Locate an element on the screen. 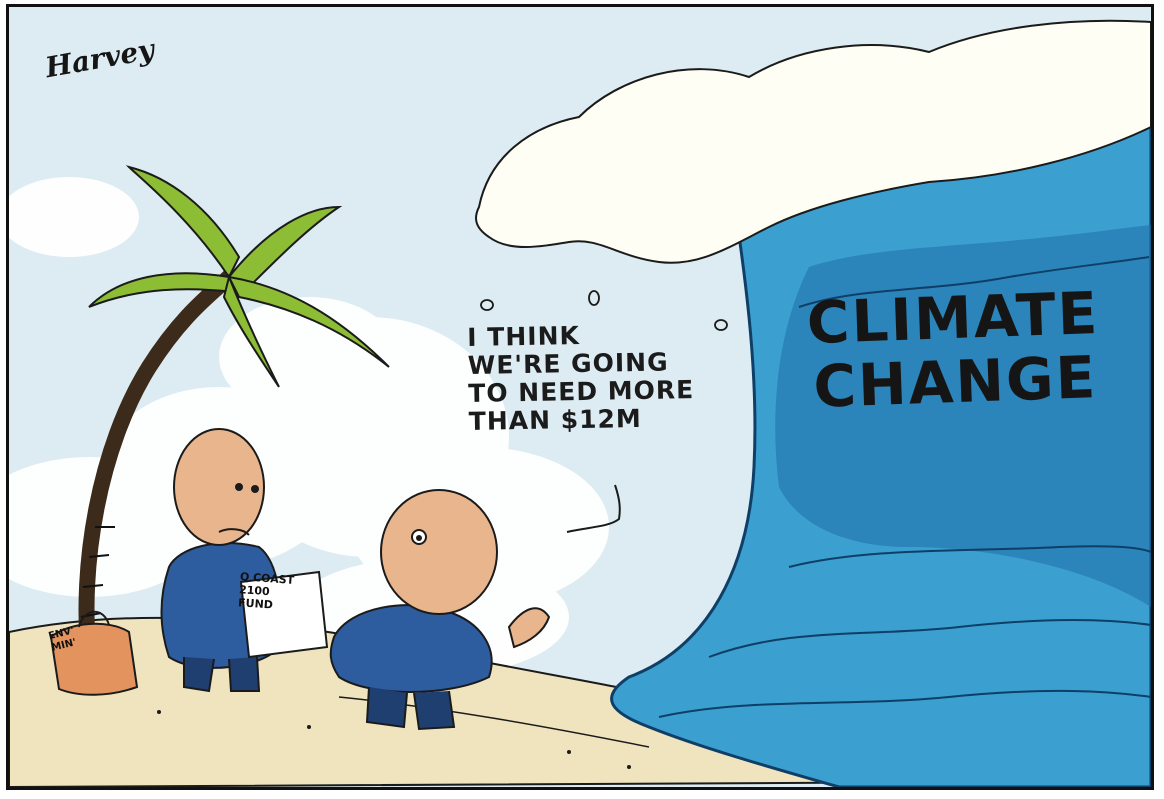  palm-trunk-bands is located at coordinates (97, 572).